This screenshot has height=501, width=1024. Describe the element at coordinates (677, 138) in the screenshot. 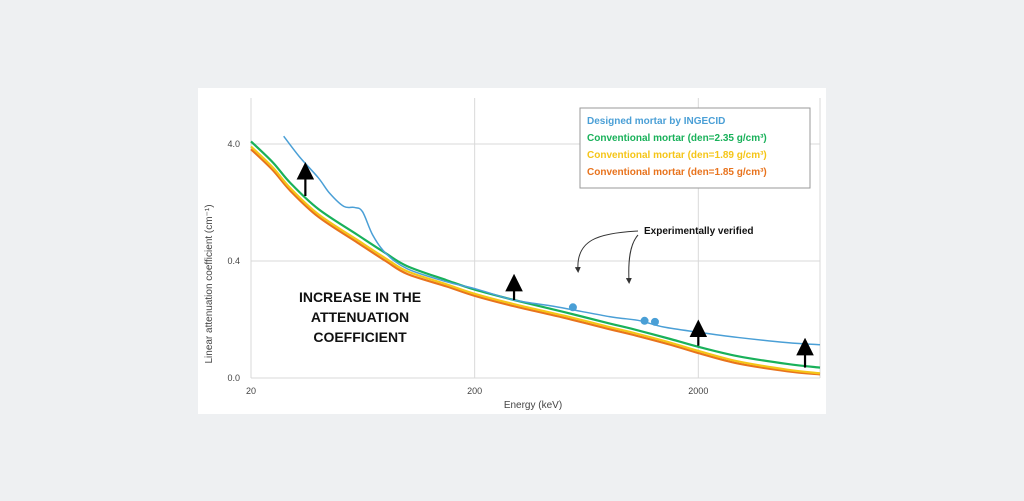

I see `legend-entry: Conventional mortar (den=2.35 g/cm³)` at that location.